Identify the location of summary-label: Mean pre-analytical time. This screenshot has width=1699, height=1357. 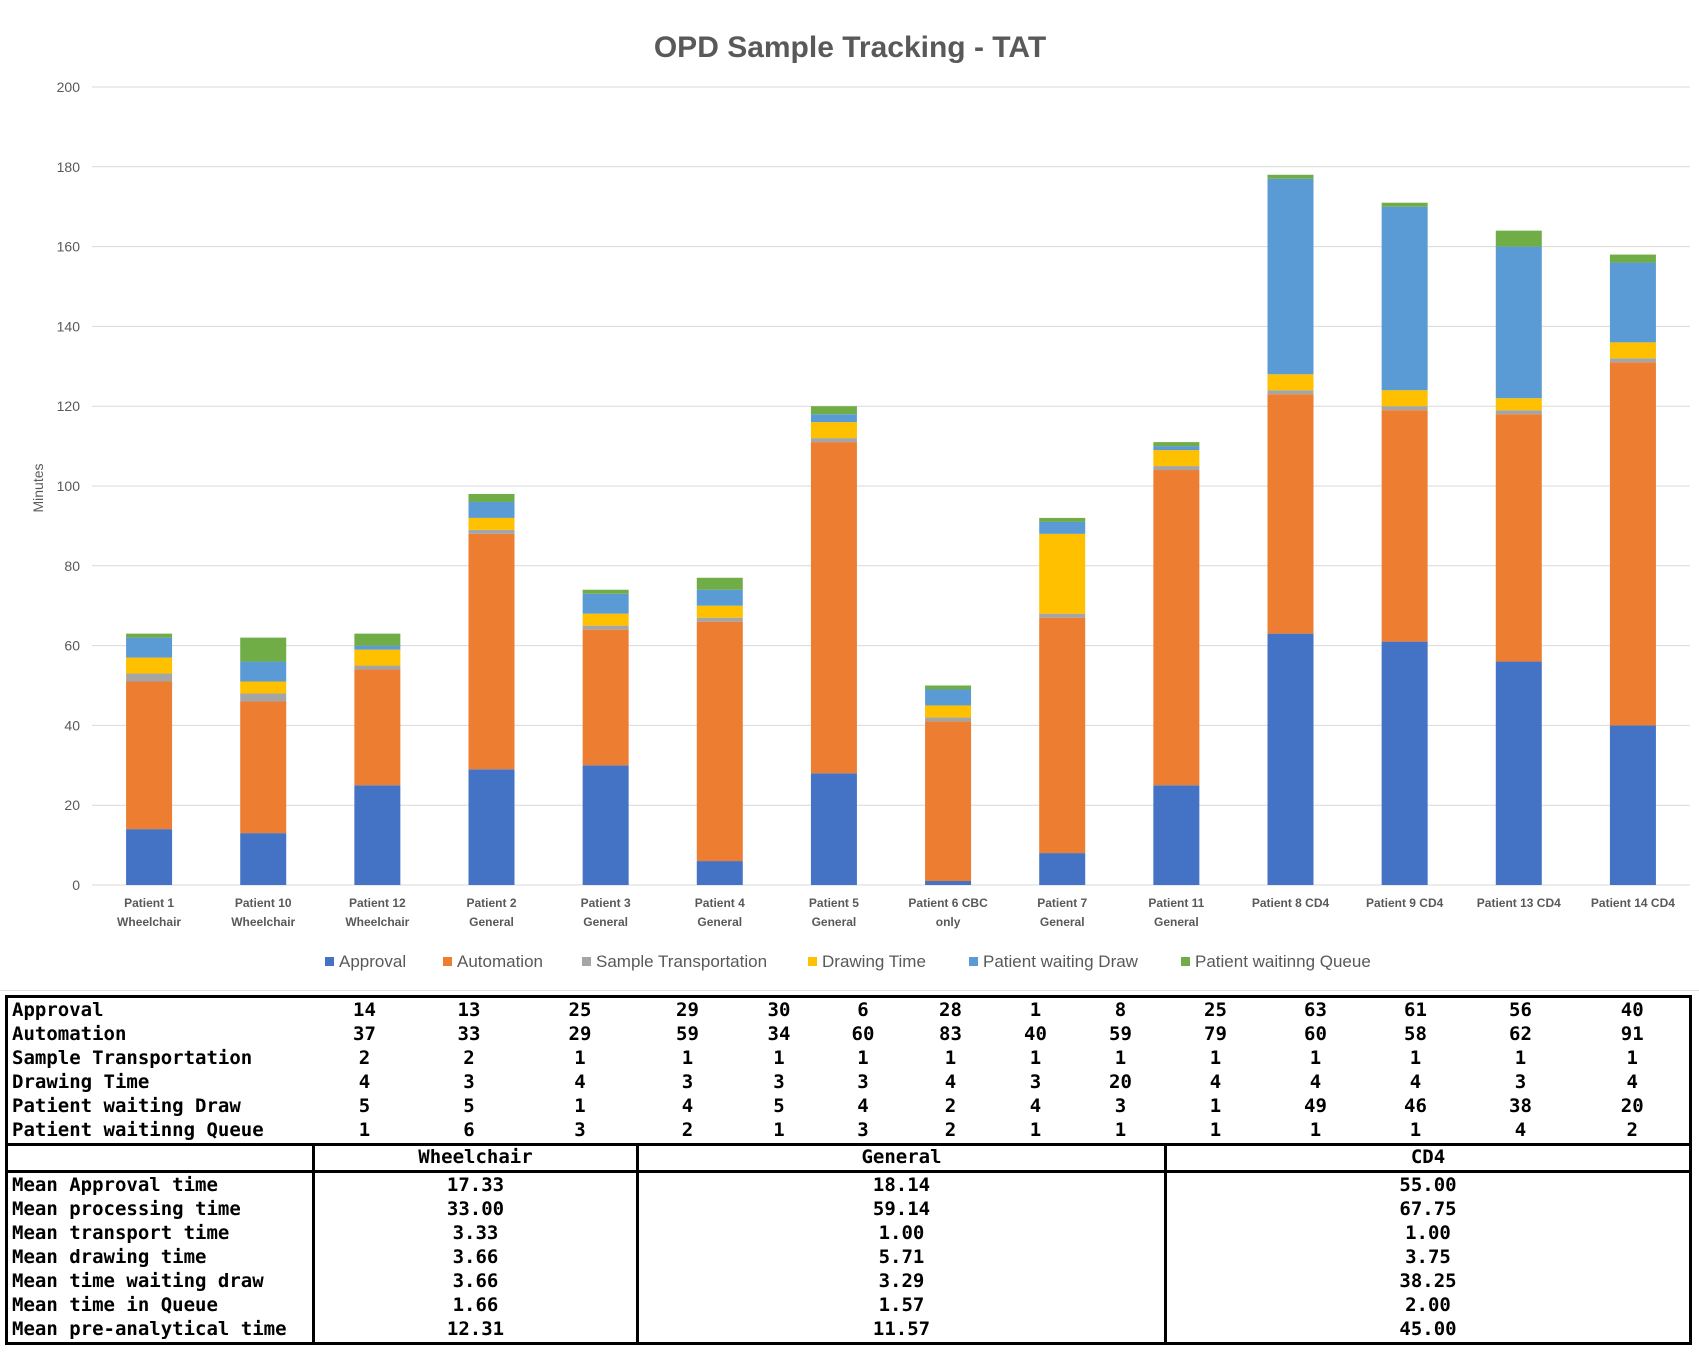
(149, 1329).